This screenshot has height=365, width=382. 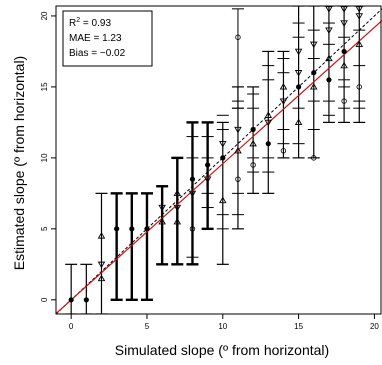 I want to click on y-tick-label: 15, so click(x=44, y=86).